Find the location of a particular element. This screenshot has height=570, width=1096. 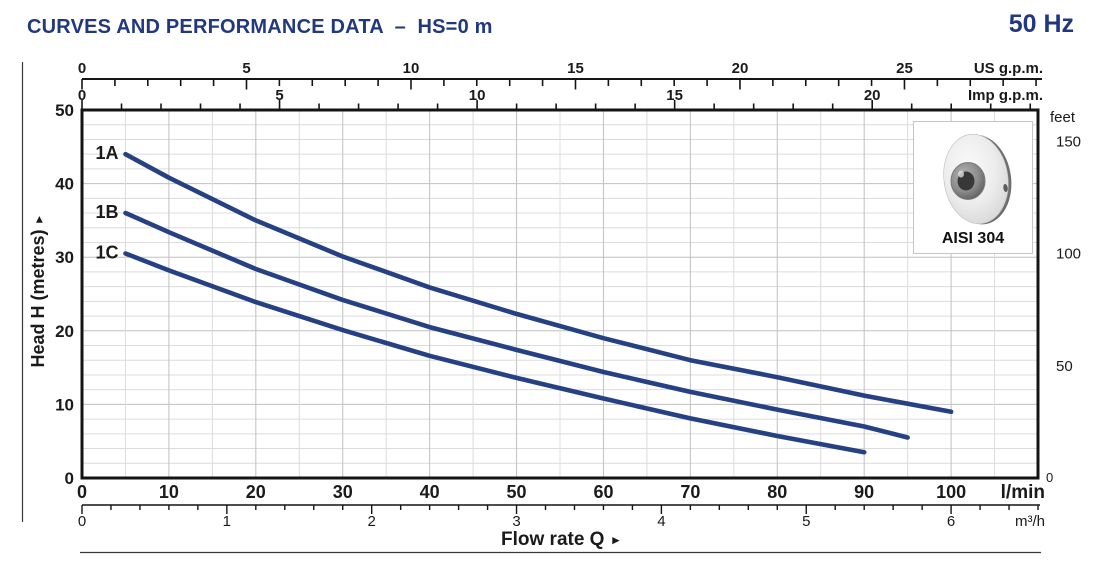

svg-text: US g.p.m. is located at coordinates (1008, 68).